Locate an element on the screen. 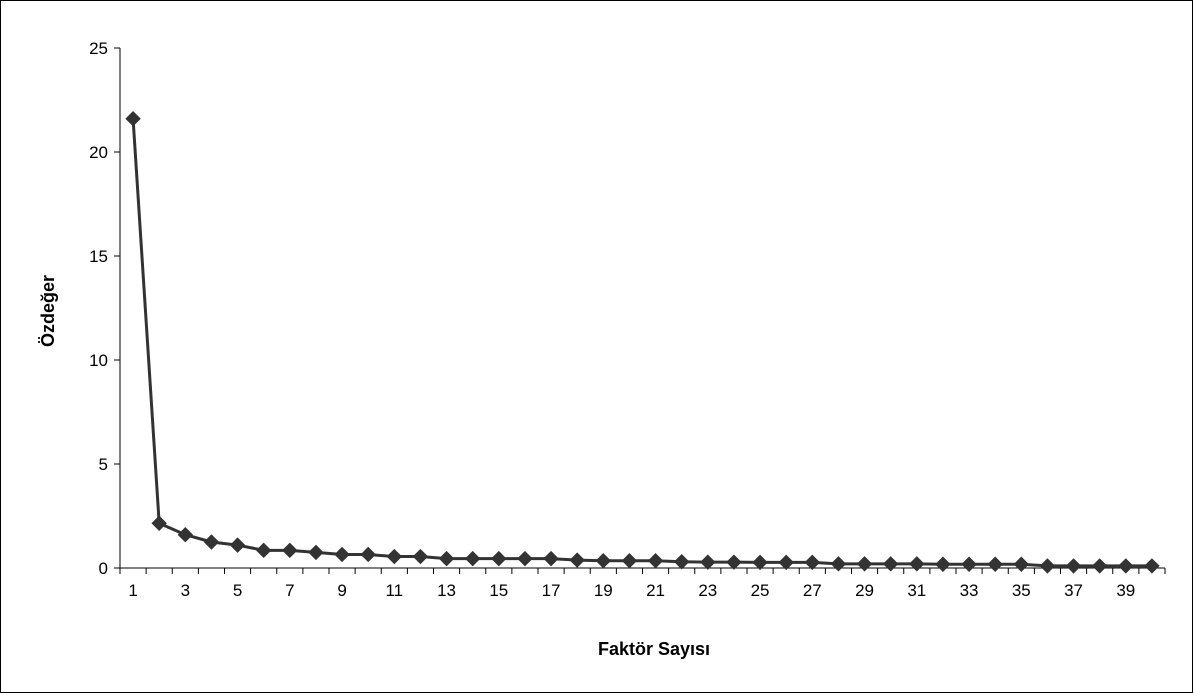 Image resolution: width=1193 pixels, height=698 pixels. x-tick-label: 39 is located at coordinates (1125, 590).